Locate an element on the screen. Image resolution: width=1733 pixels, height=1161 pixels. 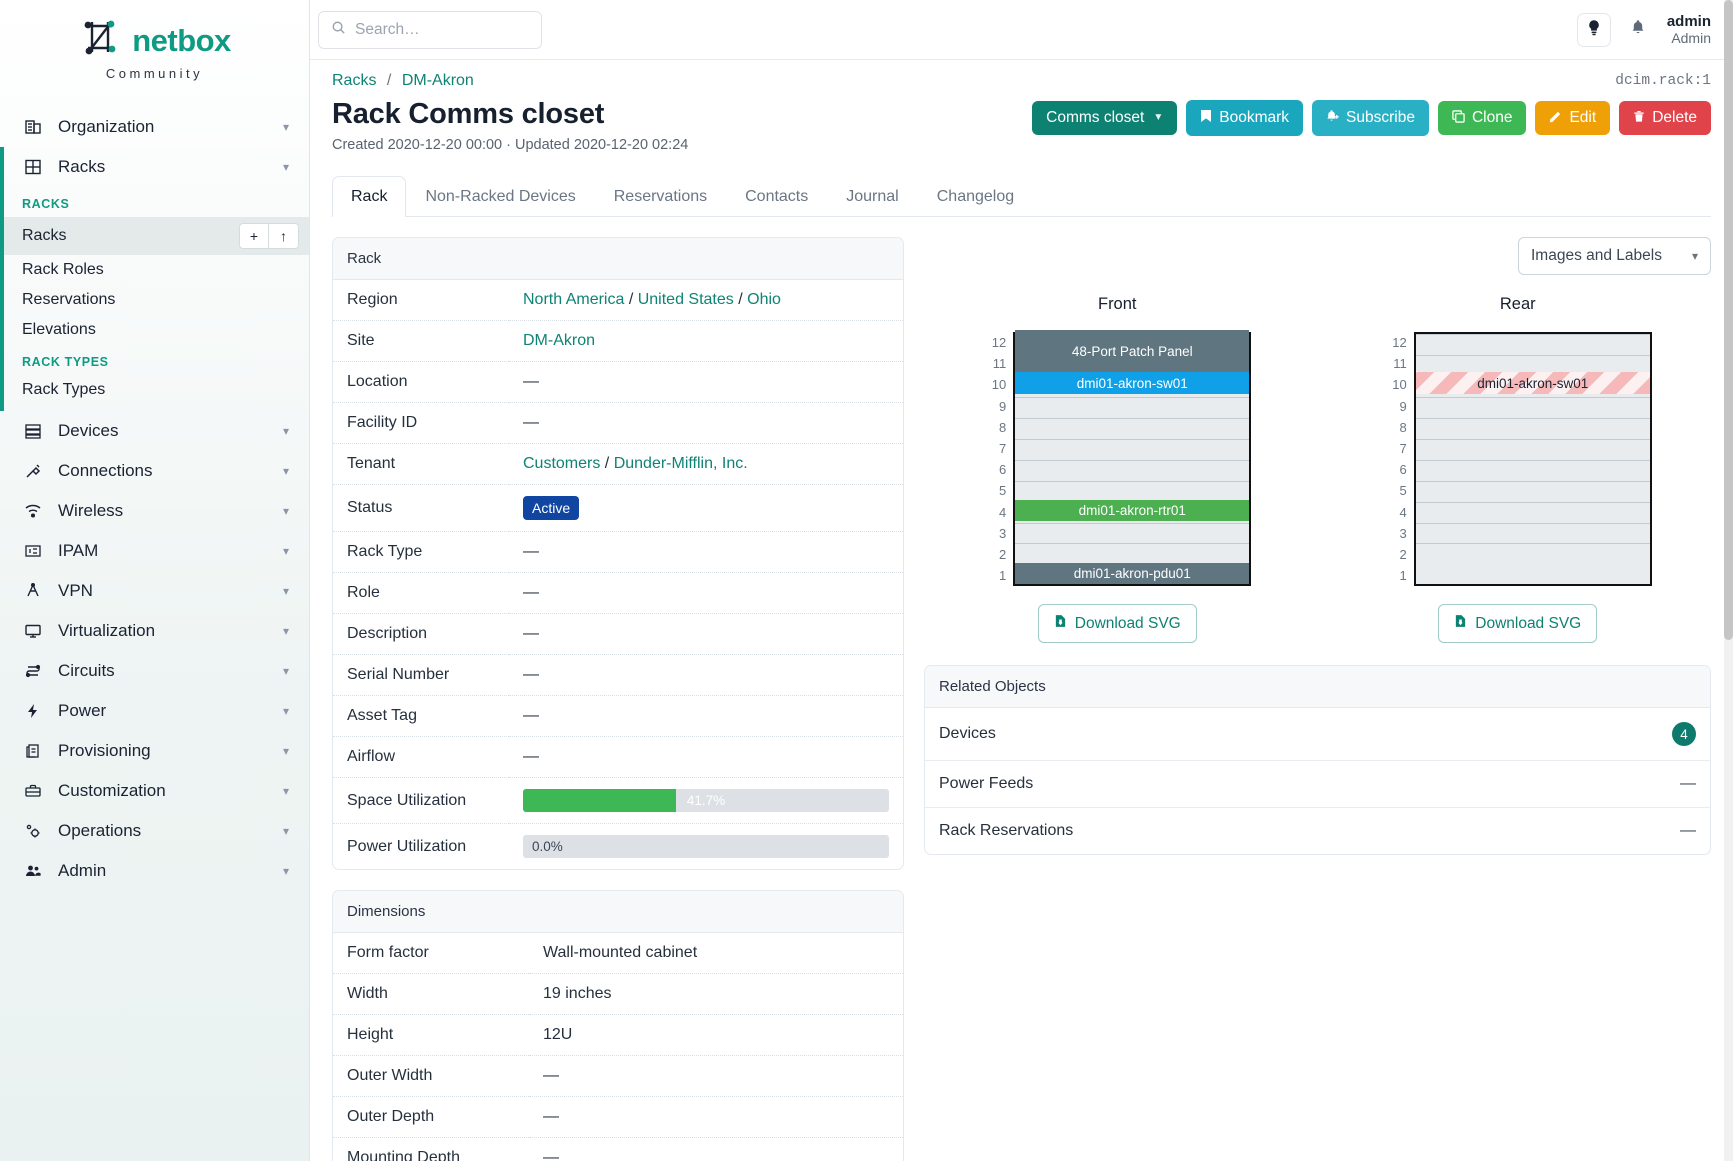
sidebar-item-operations: Operations ▾ is located at coordinates (154, 831).